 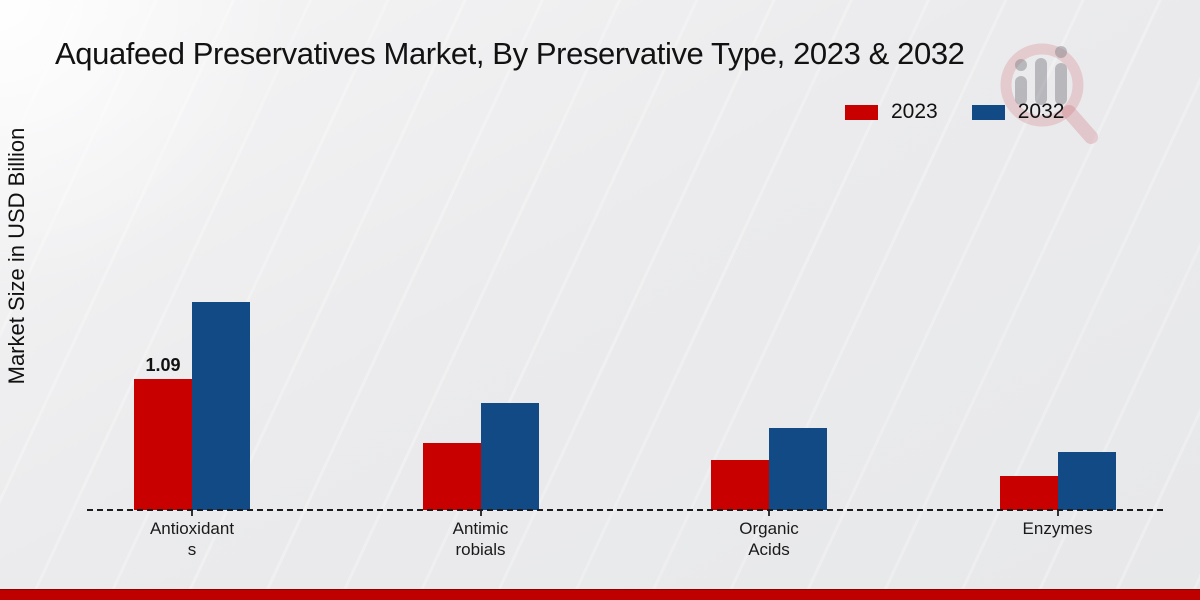 I want to click on legend-label-2023: 2023, so click(x=914, y=111).